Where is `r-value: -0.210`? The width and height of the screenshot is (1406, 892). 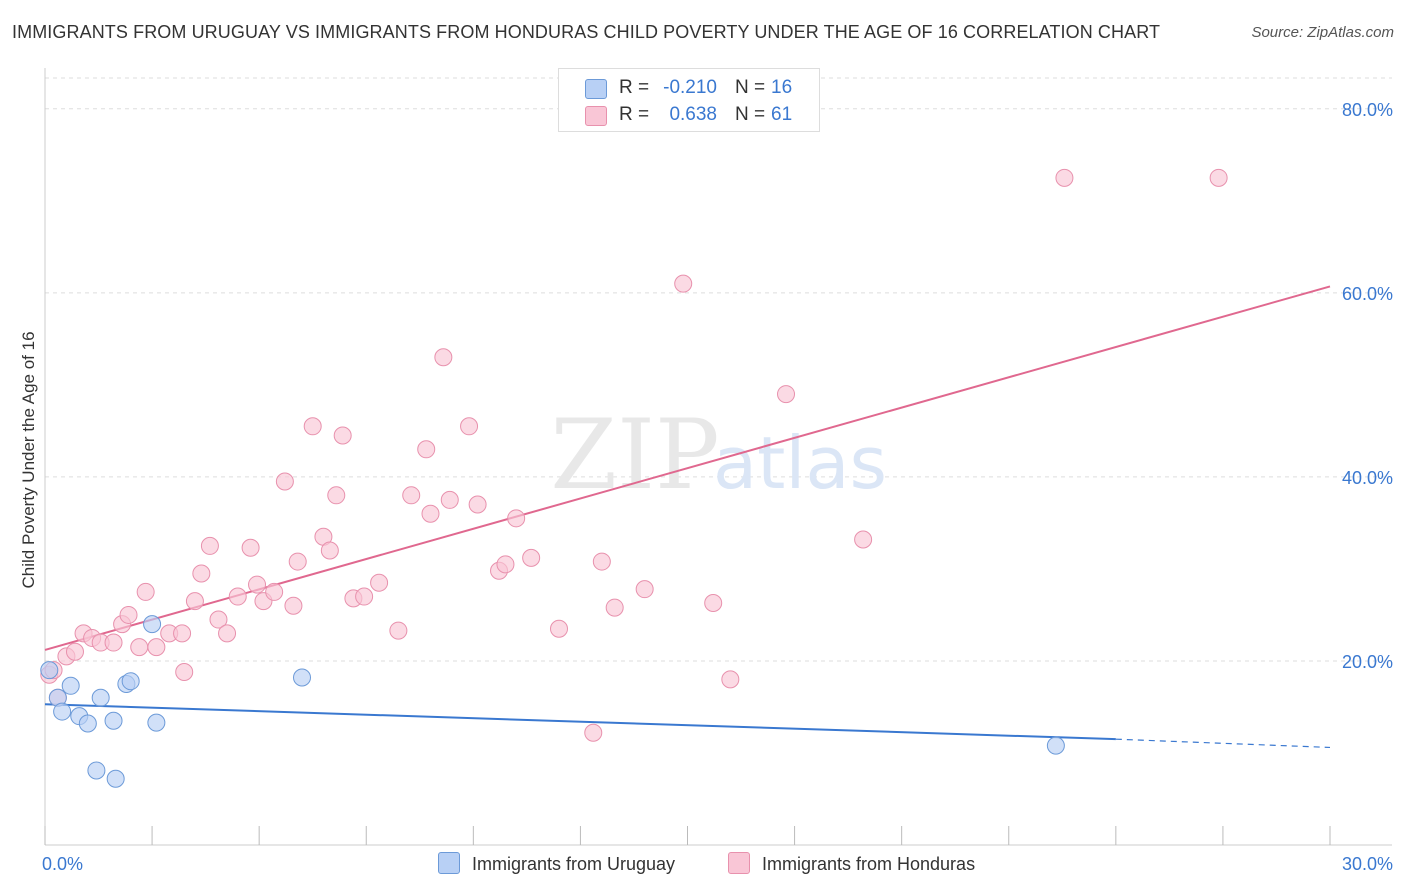 r-value: -0.210 is located at coordinates (690, 87).